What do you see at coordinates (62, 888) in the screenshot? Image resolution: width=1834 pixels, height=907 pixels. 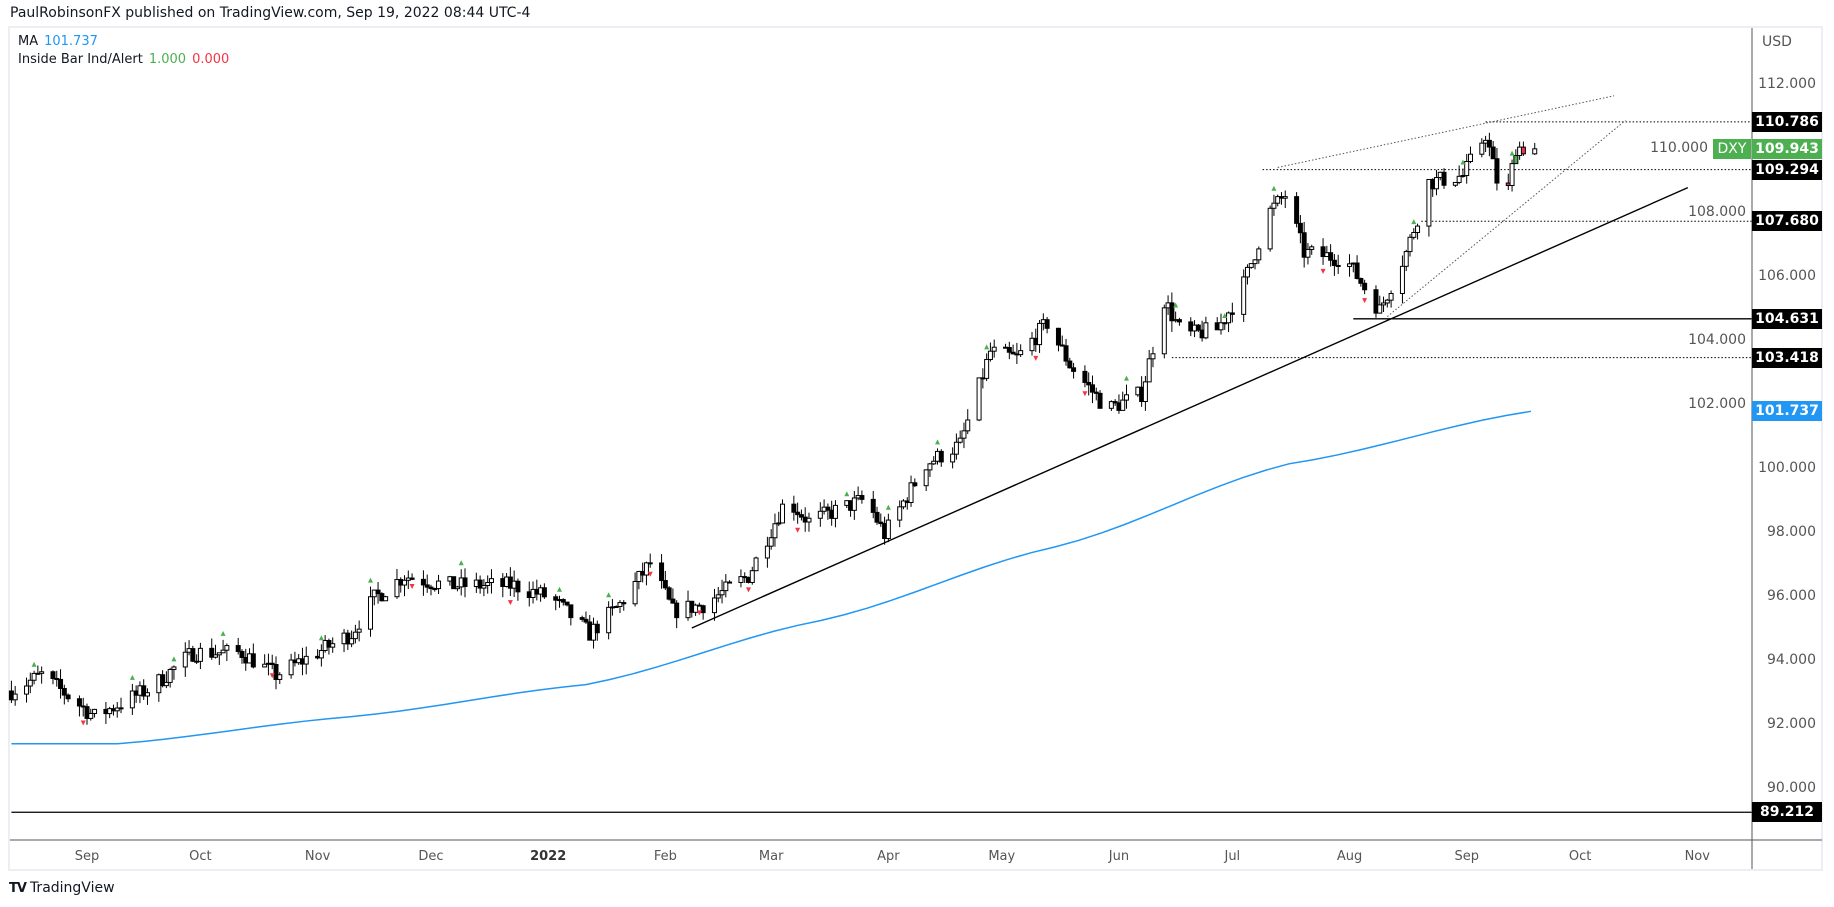 I see `tradingview-logo: TV TradingView` at bounding box center [62, 888].